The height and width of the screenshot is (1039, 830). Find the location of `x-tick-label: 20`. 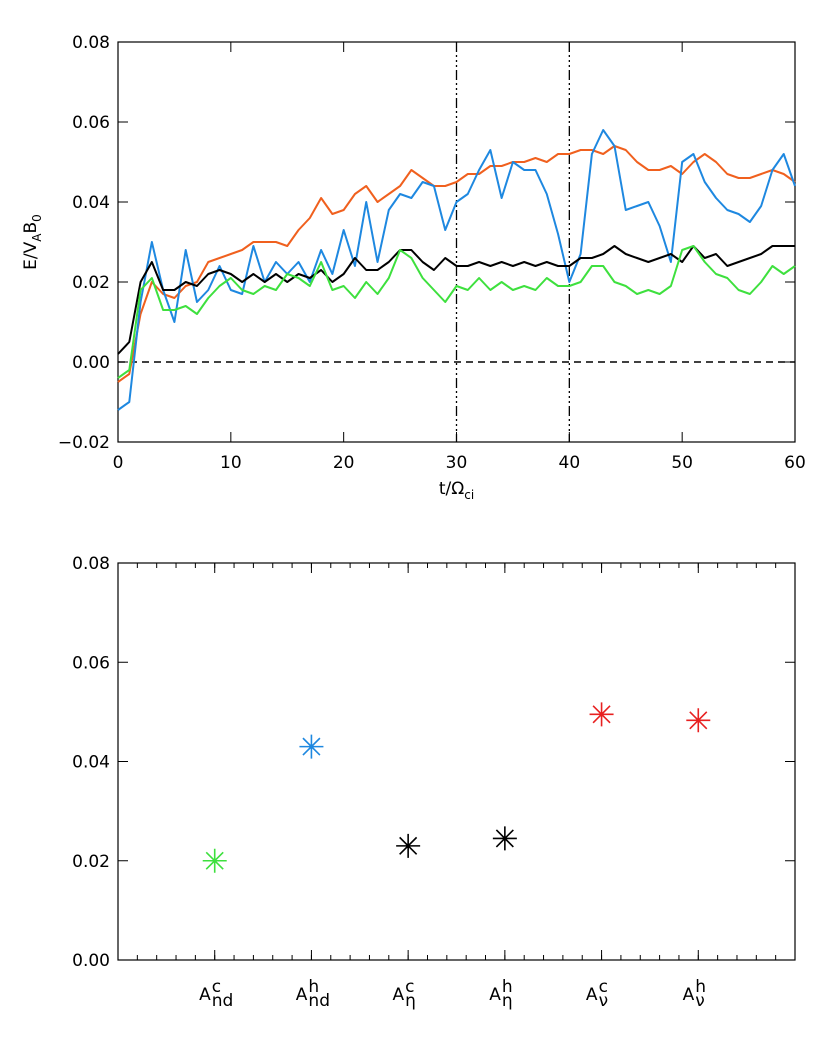

x-tick-label: 20 is located at coordinates (344, 463).